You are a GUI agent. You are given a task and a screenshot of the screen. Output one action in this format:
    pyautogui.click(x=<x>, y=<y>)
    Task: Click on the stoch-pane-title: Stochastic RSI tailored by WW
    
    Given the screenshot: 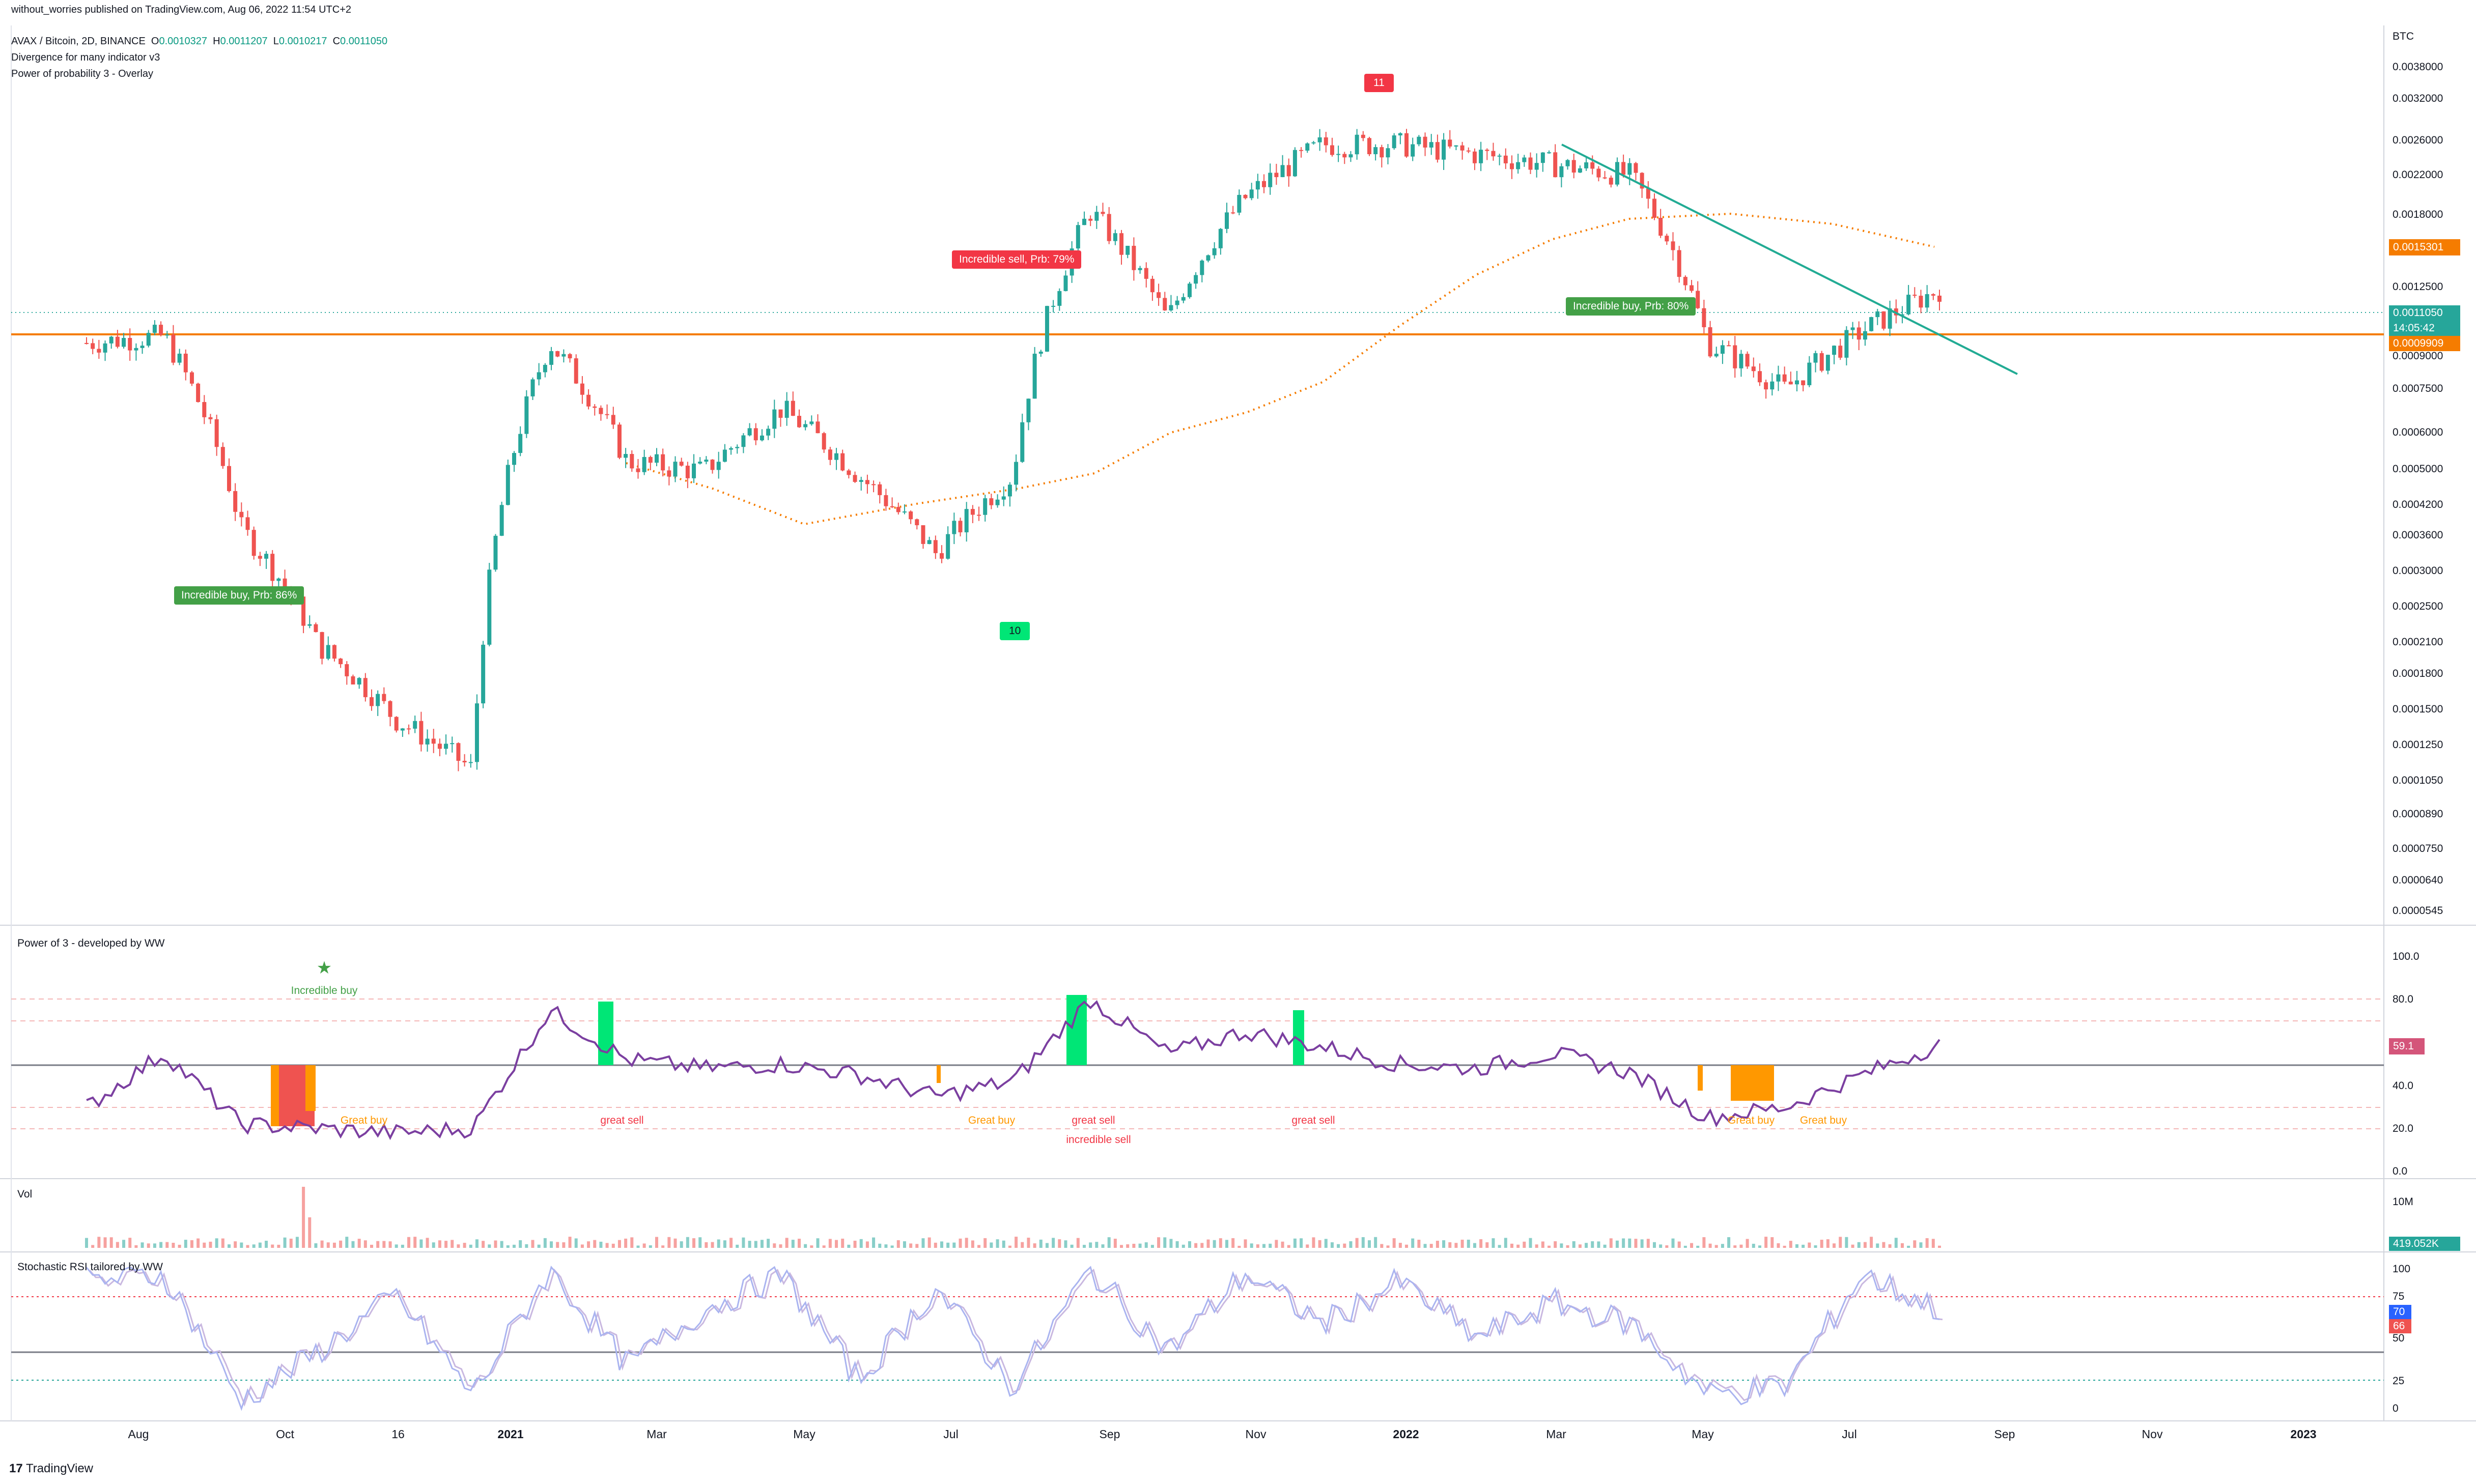 What is the action you would take?
    pyautogui.click(x=90, y=1267)
    